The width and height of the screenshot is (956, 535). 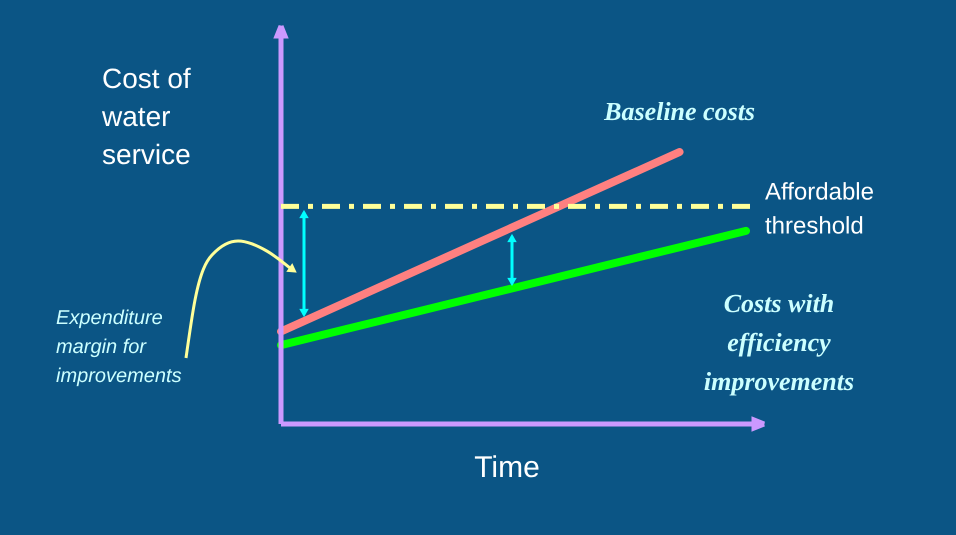 I want to click on y-axis-title: Cost of water service, so click(x=146, y=116).